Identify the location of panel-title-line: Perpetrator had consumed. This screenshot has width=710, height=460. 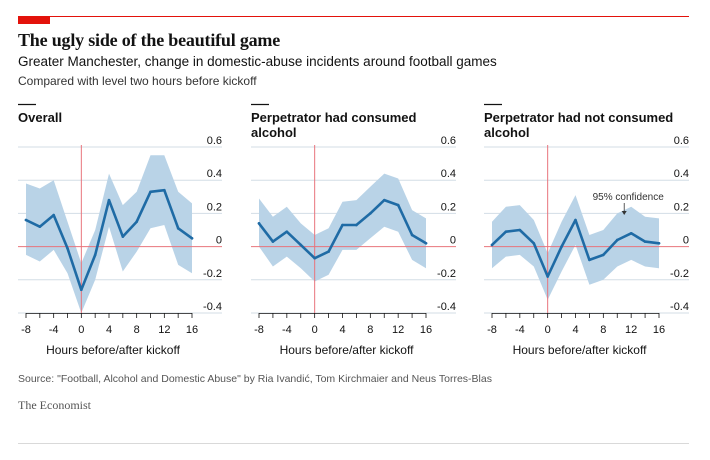
(333, 117).